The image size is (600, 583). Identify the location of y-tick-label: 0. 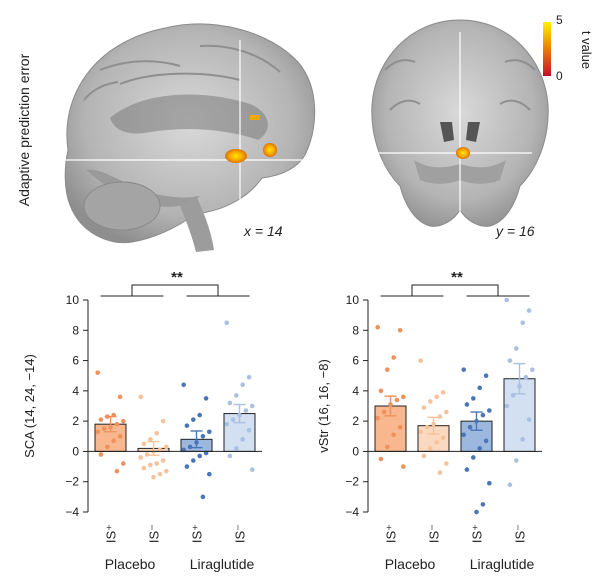
(75, 451).